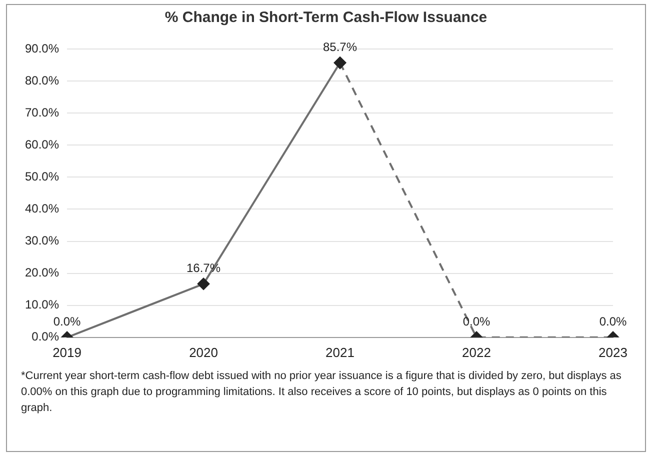  I want to click on x-tick-label: 2019, so click(67, 352).